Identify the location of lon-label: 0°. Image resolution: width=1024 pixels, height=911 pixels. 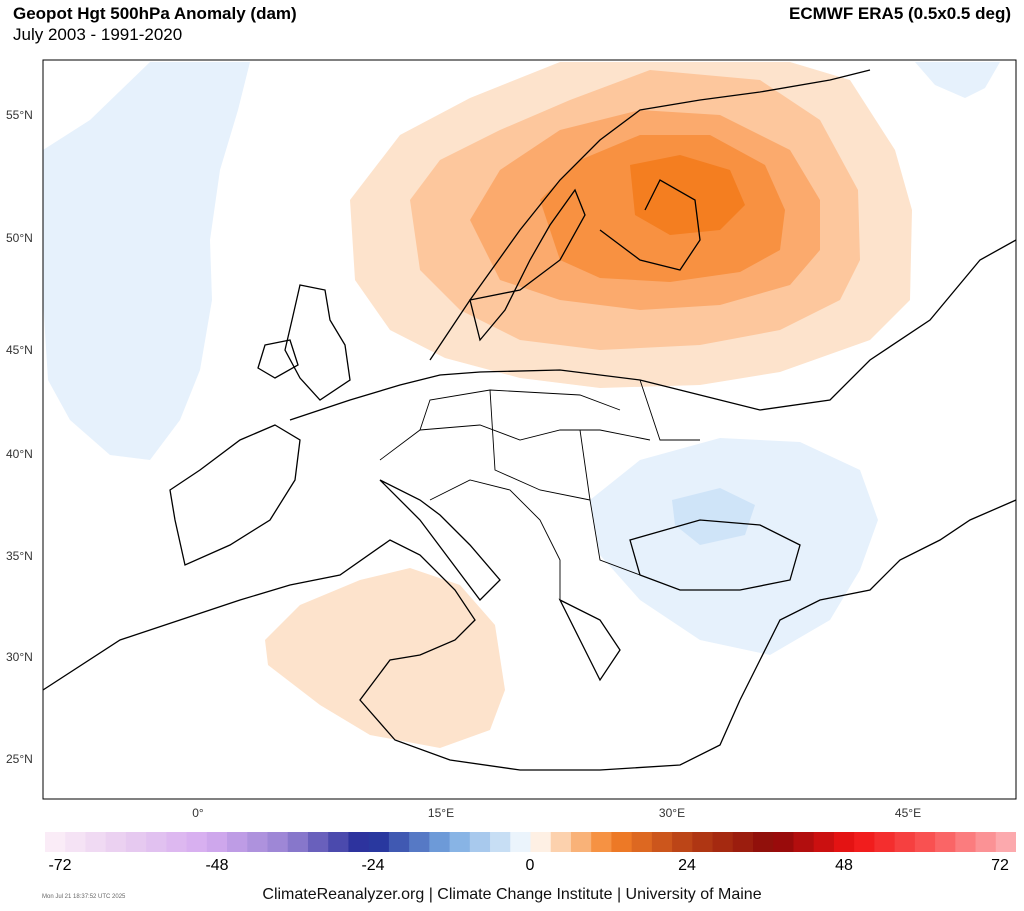
(198, 813).